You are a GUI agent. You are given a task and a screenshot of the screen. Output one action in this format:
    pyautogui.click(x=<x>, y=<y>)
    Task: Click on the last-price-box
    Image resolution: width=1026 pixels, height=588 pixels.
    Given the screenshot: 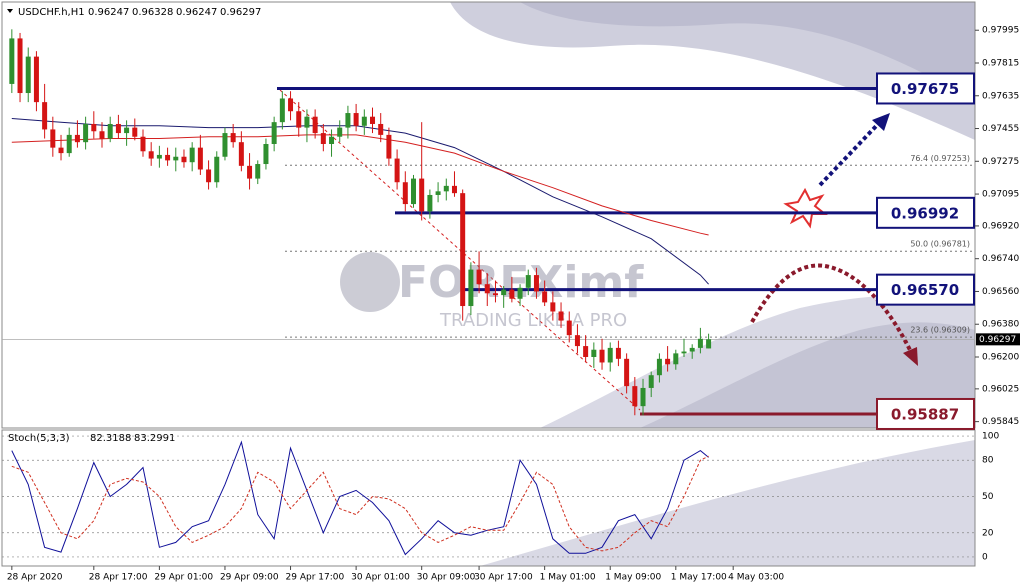 What is the action you would take?
    pyautogui.click(x=998, y=339)
    